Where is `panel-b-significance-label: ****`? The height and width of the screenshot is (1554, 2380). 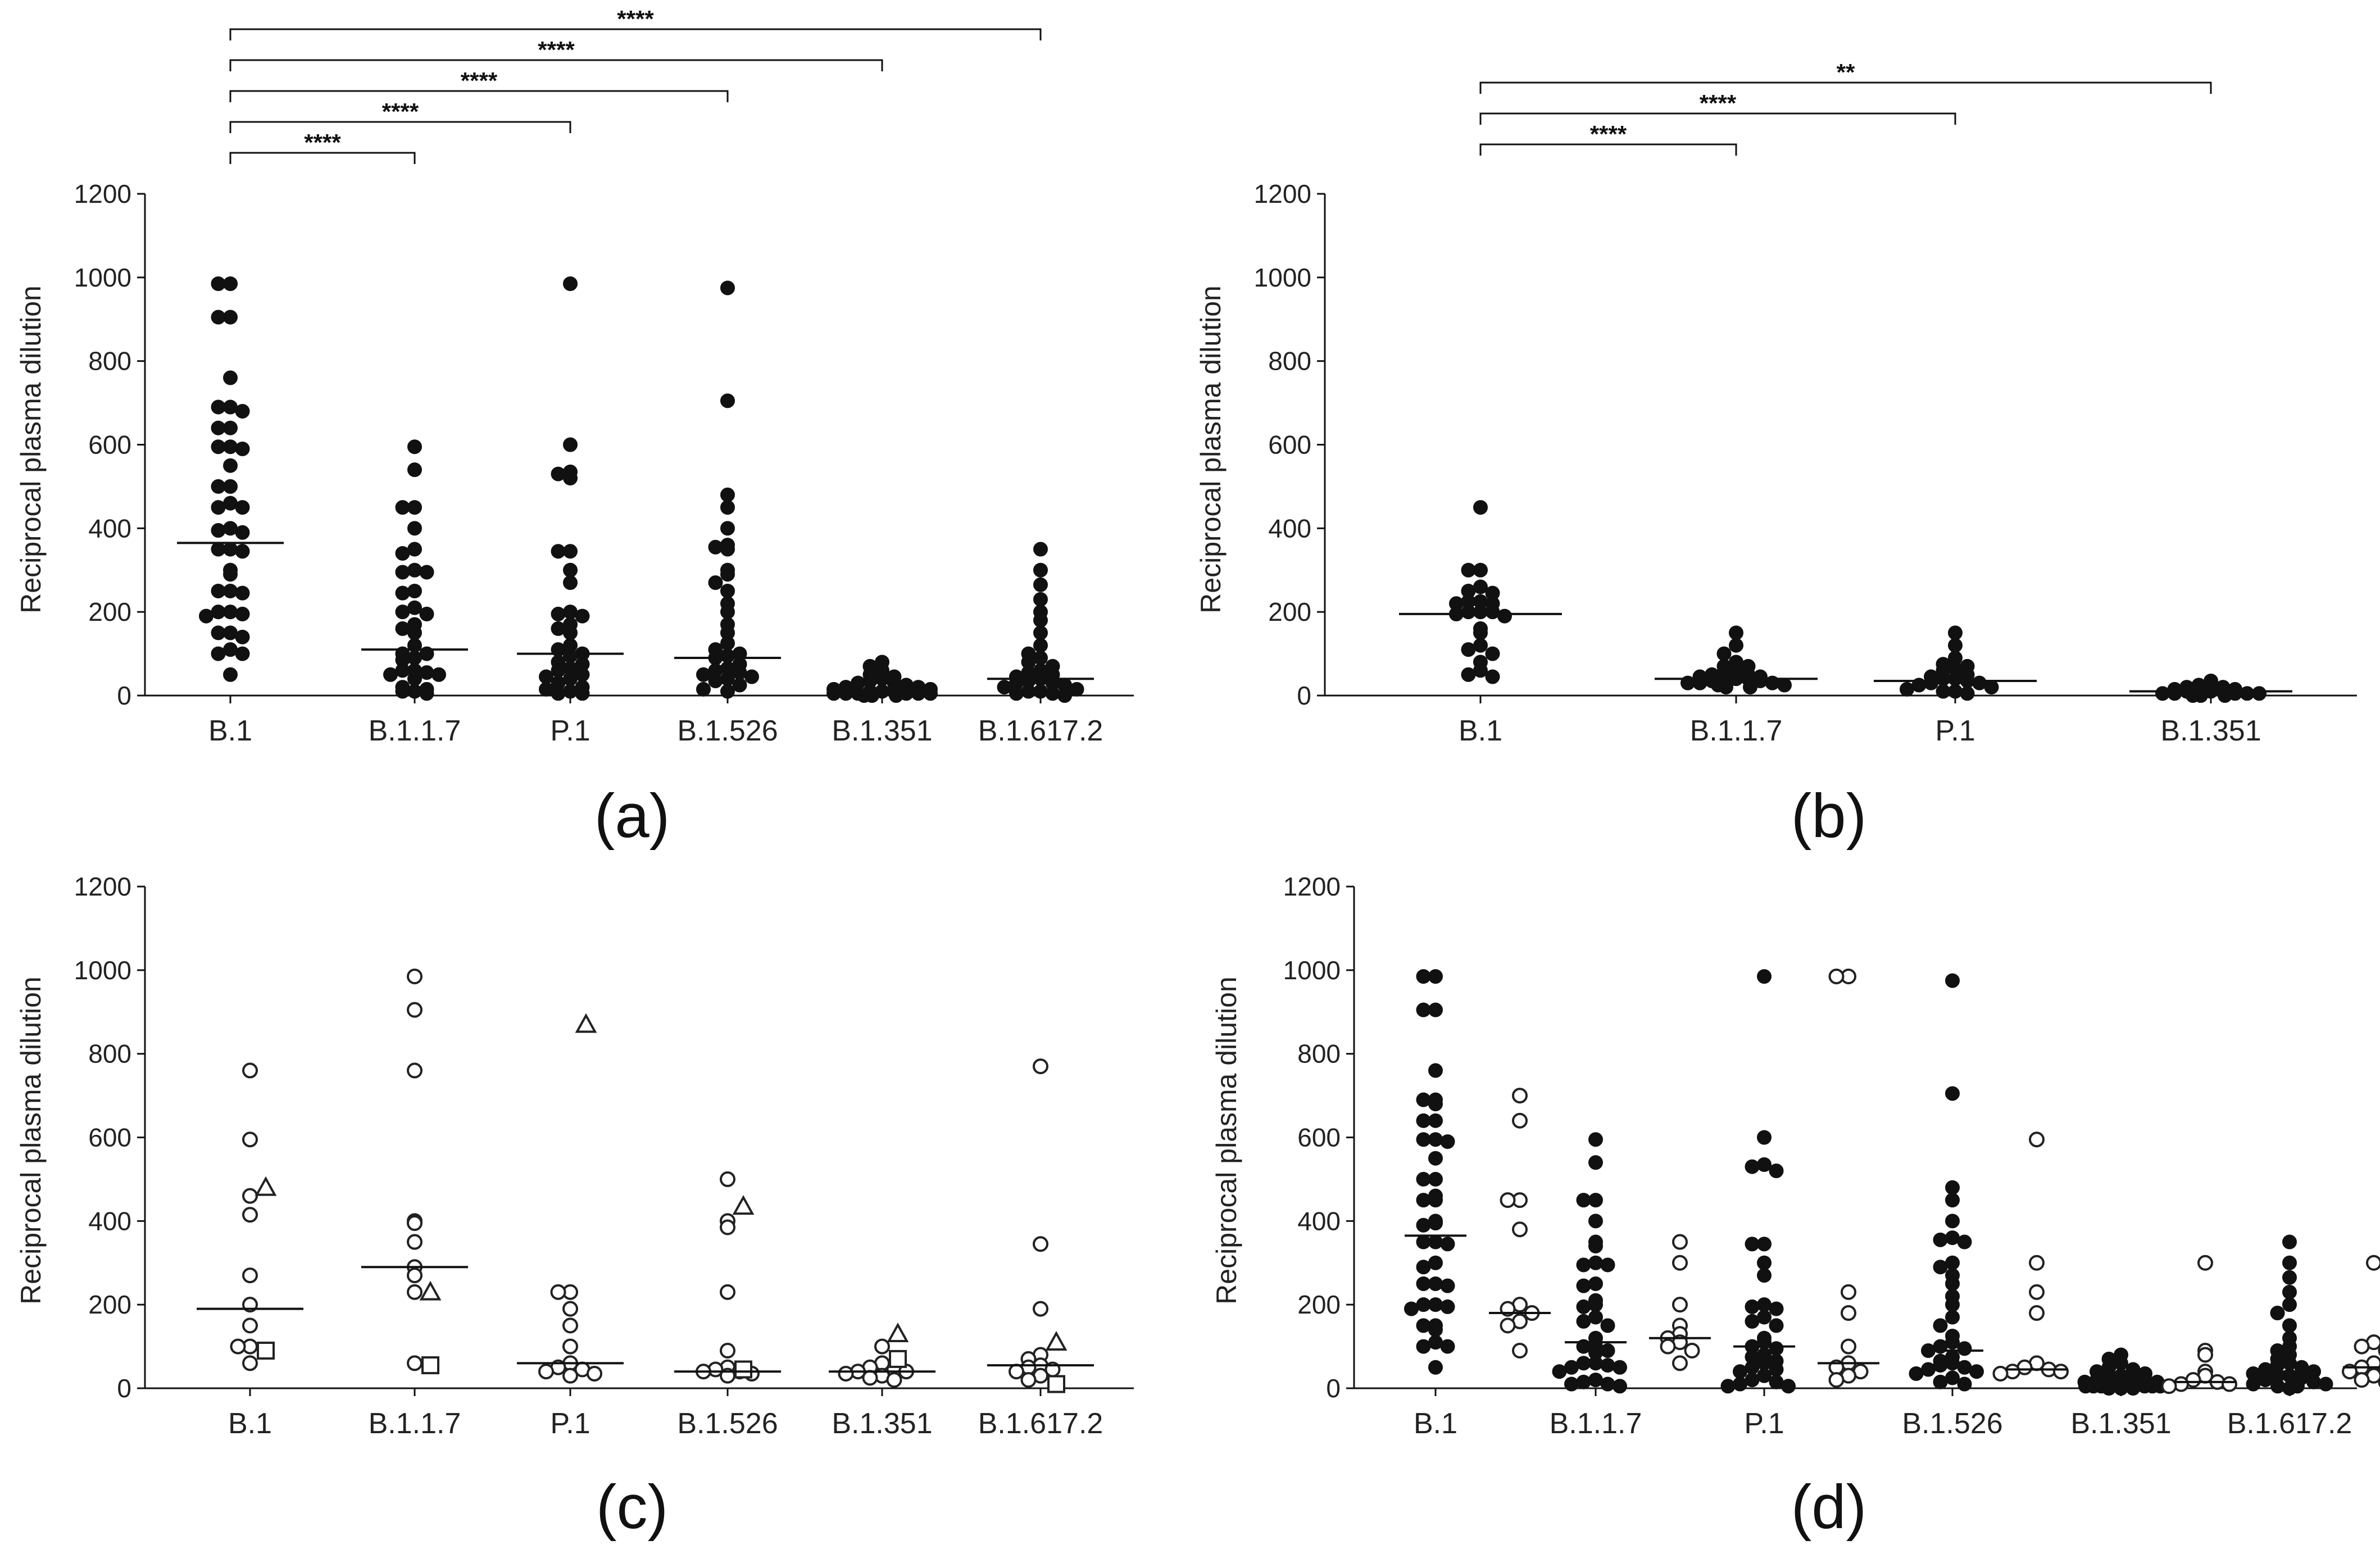 panel-b-significance-label: **** is located at coordinates (1608, 134).